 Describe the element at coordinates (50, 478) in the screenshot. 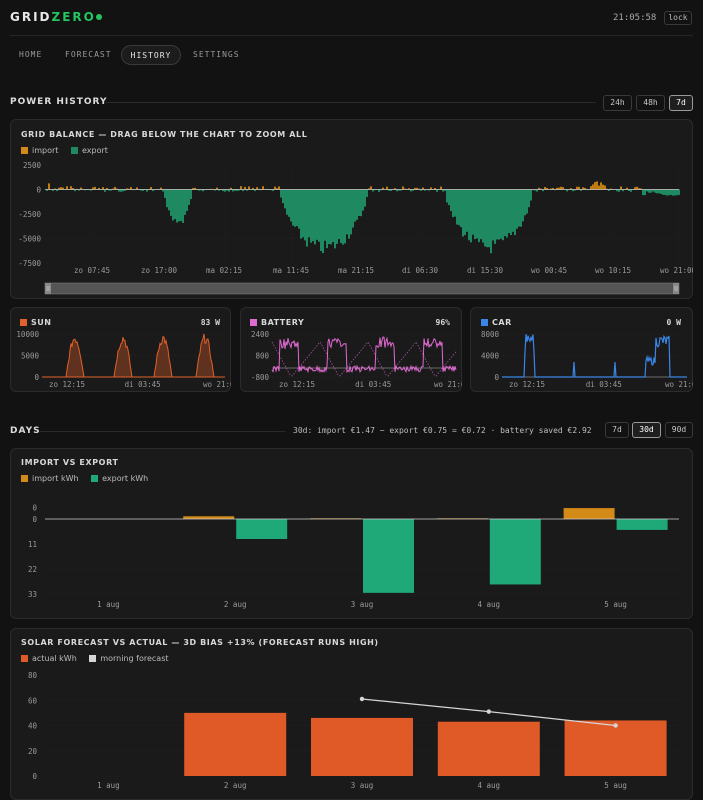

I see `legend-import-kwh: import kWh` at that location.